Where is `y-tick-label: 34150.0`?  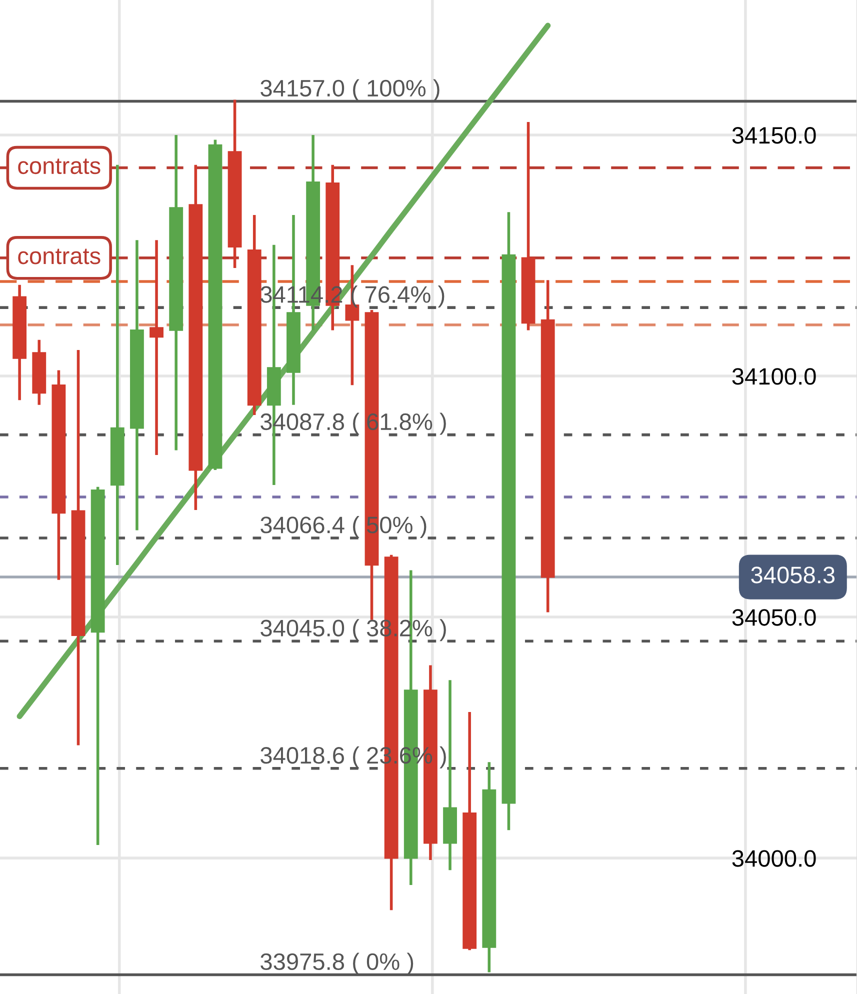 y-tick-label: 34150.0 is located at coordinates (774, 135).